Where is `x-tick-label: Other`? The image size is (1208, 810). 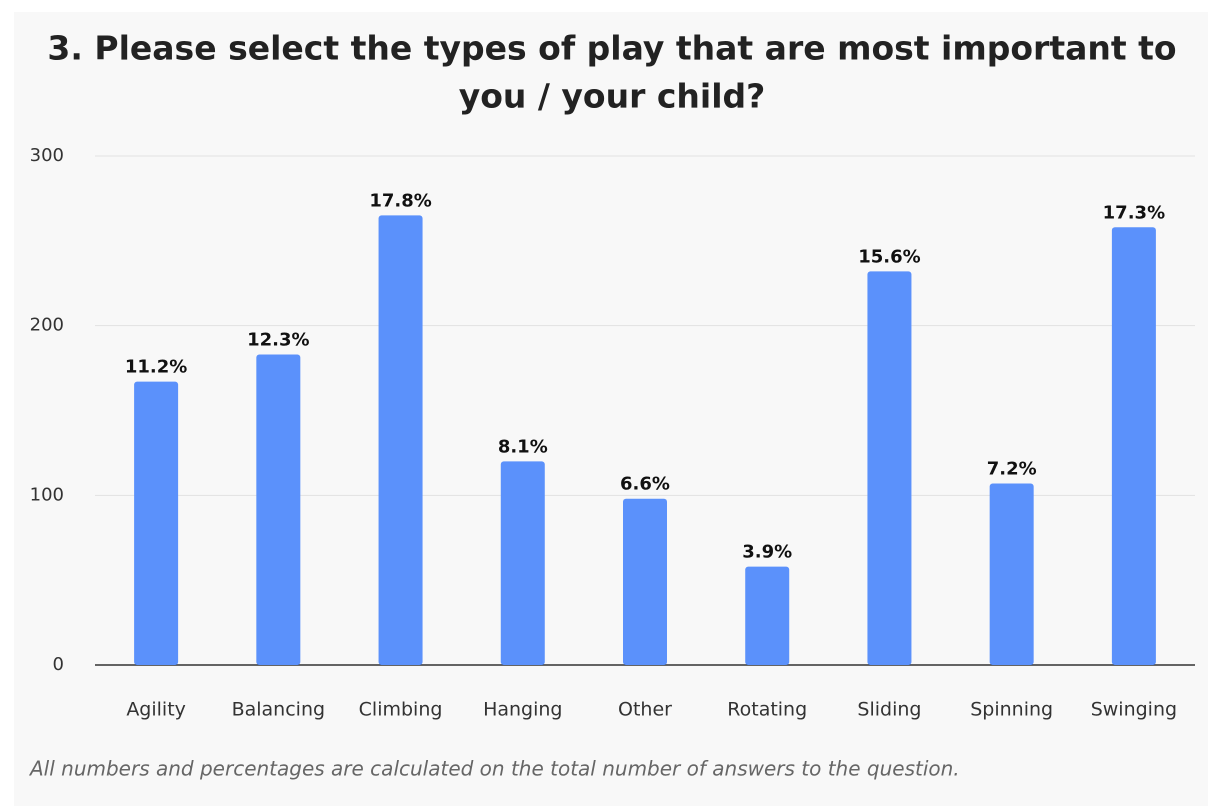
x-tick-label: Other is located at coordinates (645, 710).